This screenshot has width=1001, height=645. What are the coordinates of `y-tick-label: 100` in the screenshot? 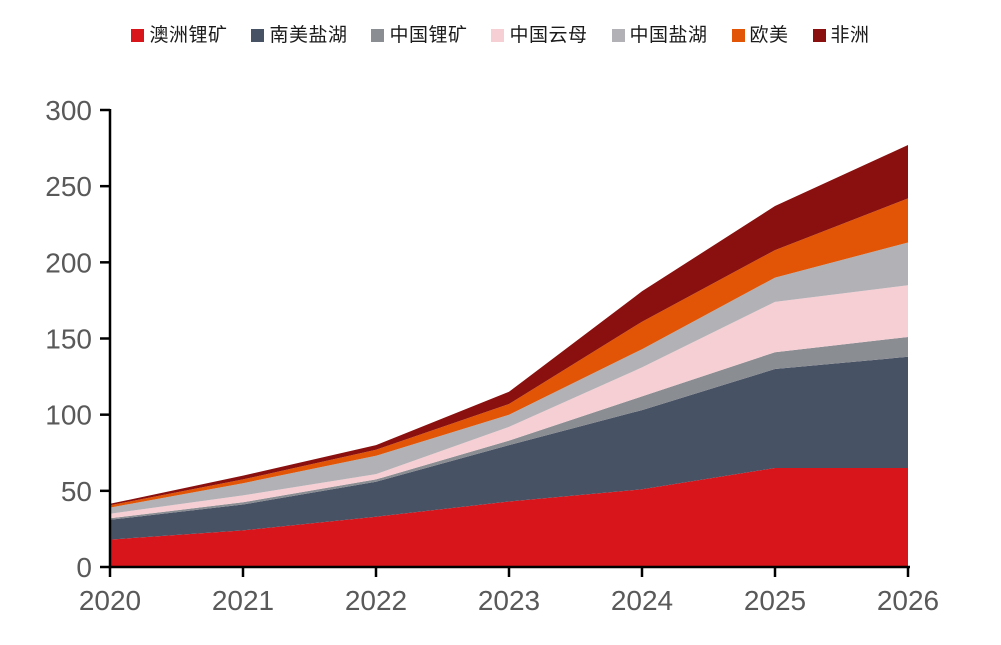 It's located at (68, 415).